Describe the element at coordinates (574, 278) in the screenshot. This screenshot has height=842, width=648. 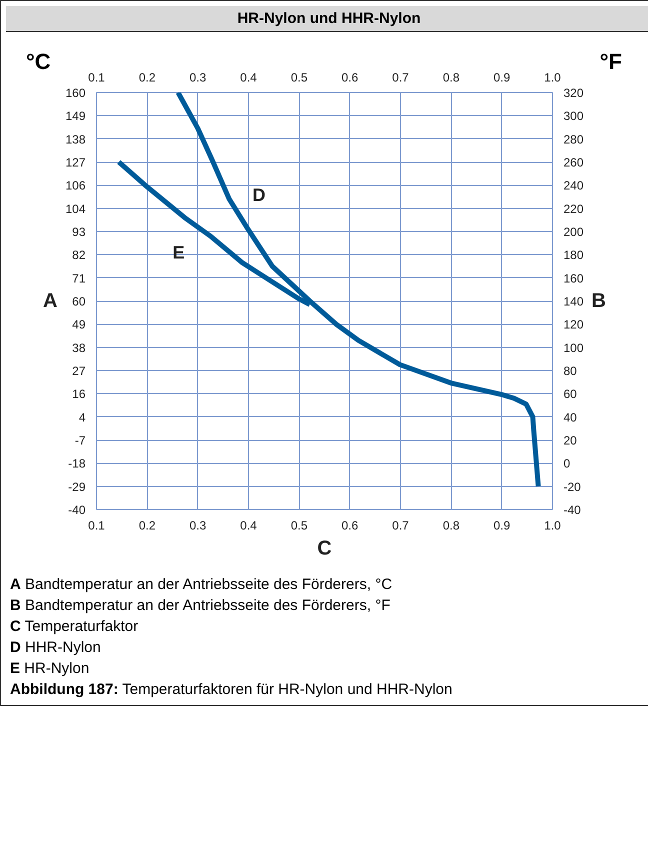
I see `y-tick-label: 160` at that location.